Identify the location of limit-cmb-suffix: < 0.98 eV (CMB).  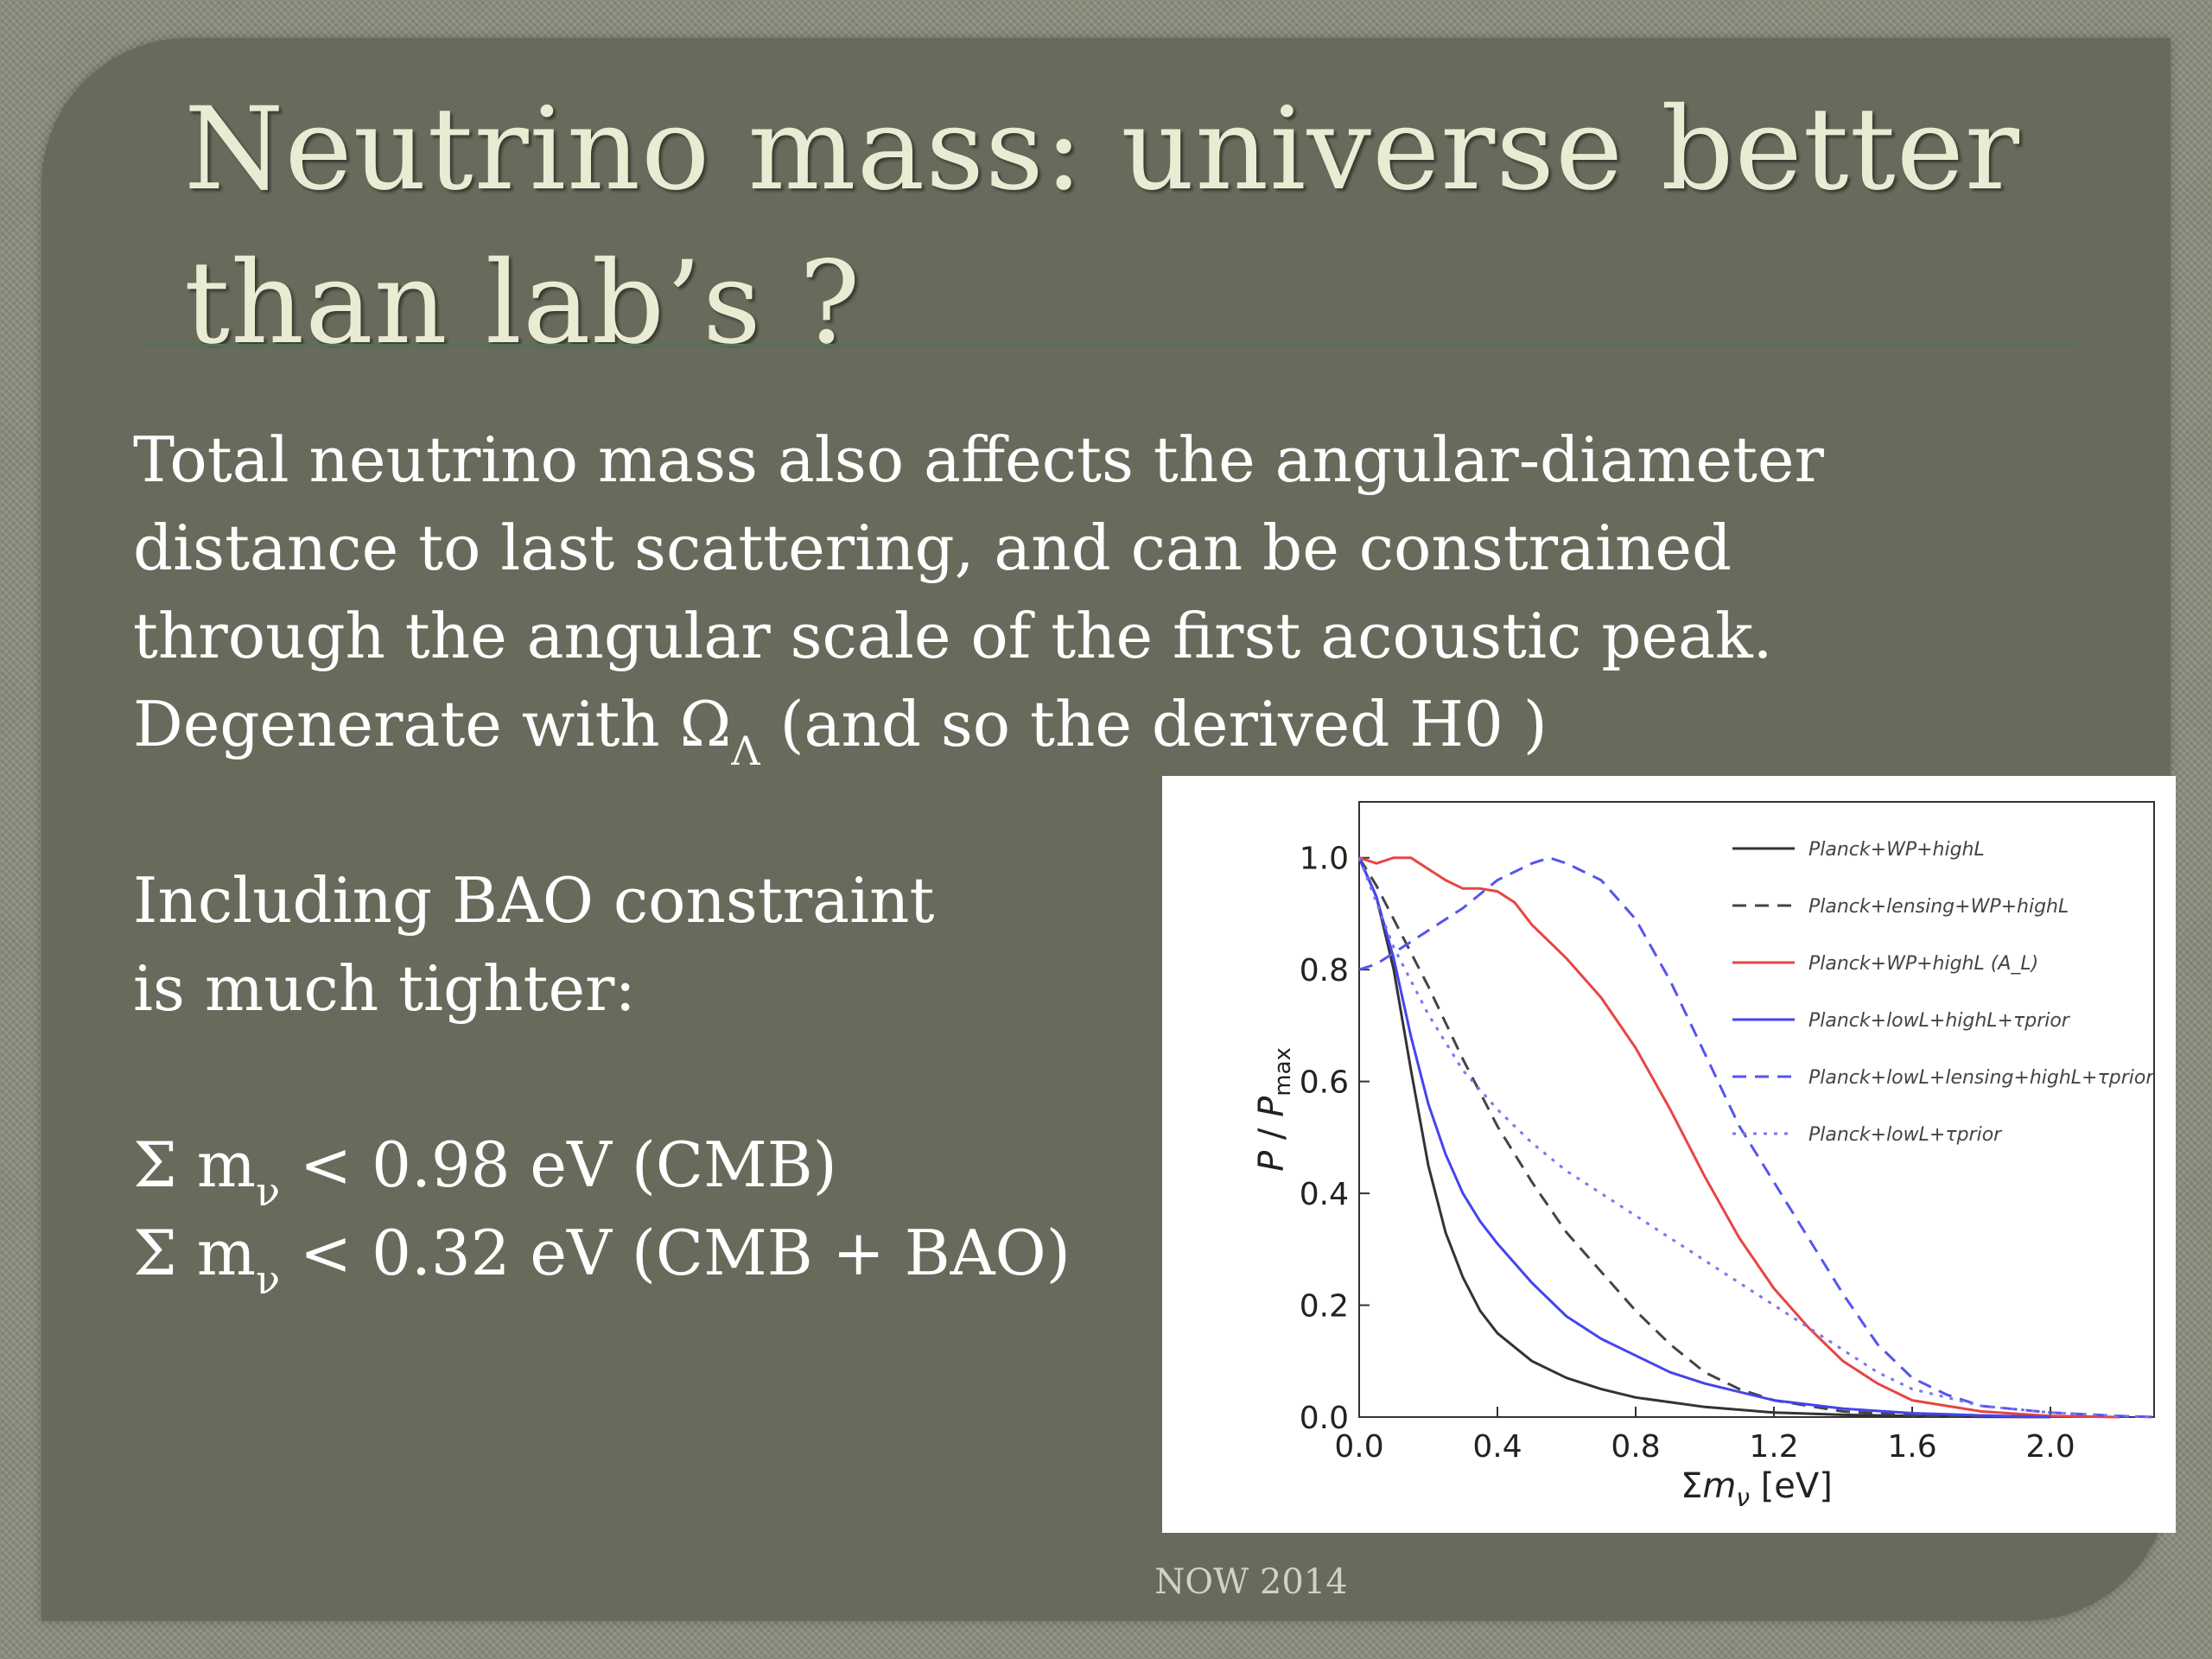
(558, 1164).